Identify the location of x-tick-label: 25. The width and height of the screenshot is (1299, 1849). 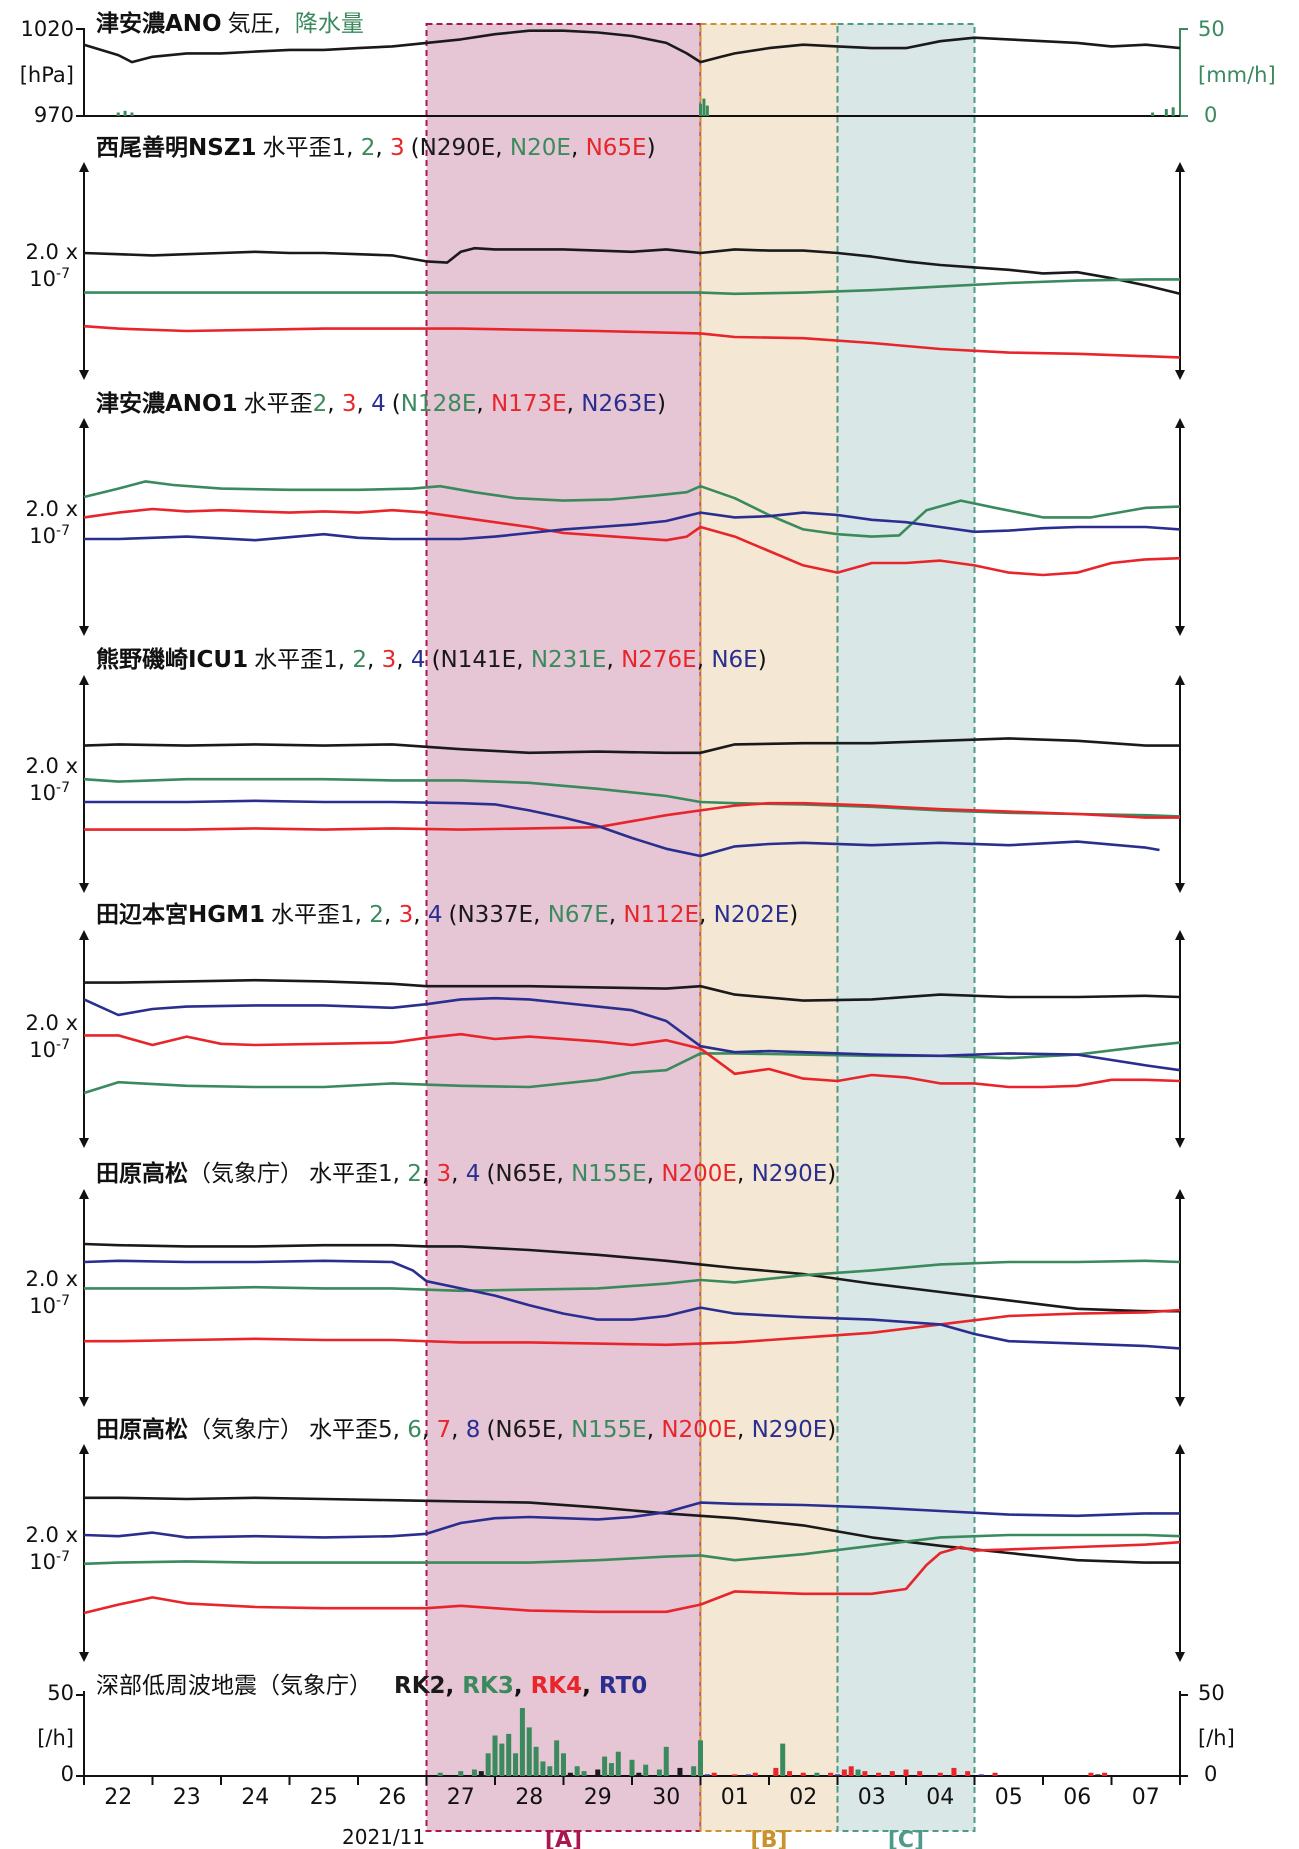
(324, 1797).